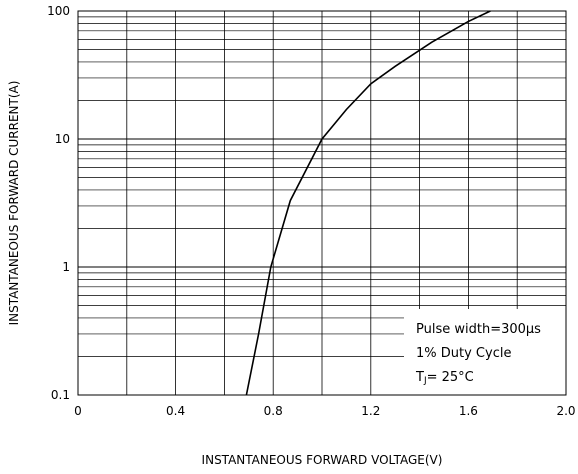 This screenshot has width=578, height=474. I want to click on x-tick-label: 0, so click(78, 411).